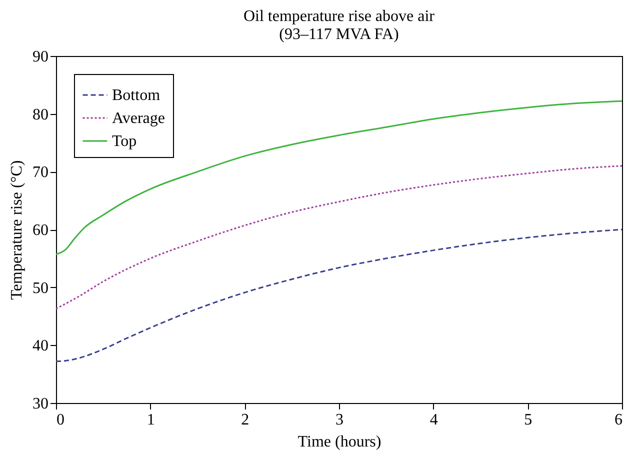 This screenshot has height=475, width=644. Describe the element at coordinates (340, 420) in the screenshot. I see `x-tick-label: 3` at that location.